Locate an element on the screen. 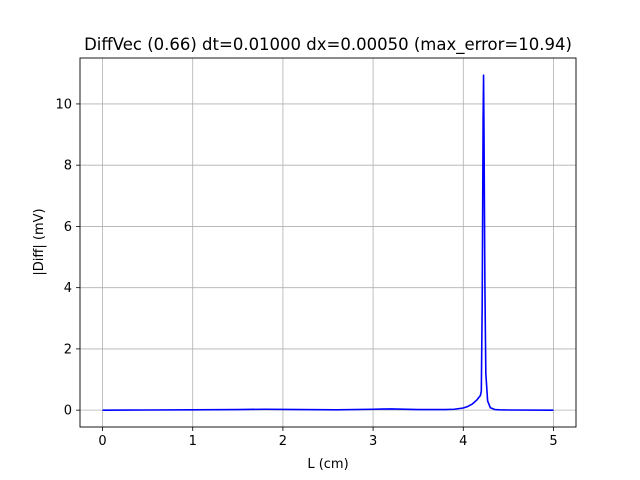  x-tick-label: 0 is located at coordinates (102, 441).